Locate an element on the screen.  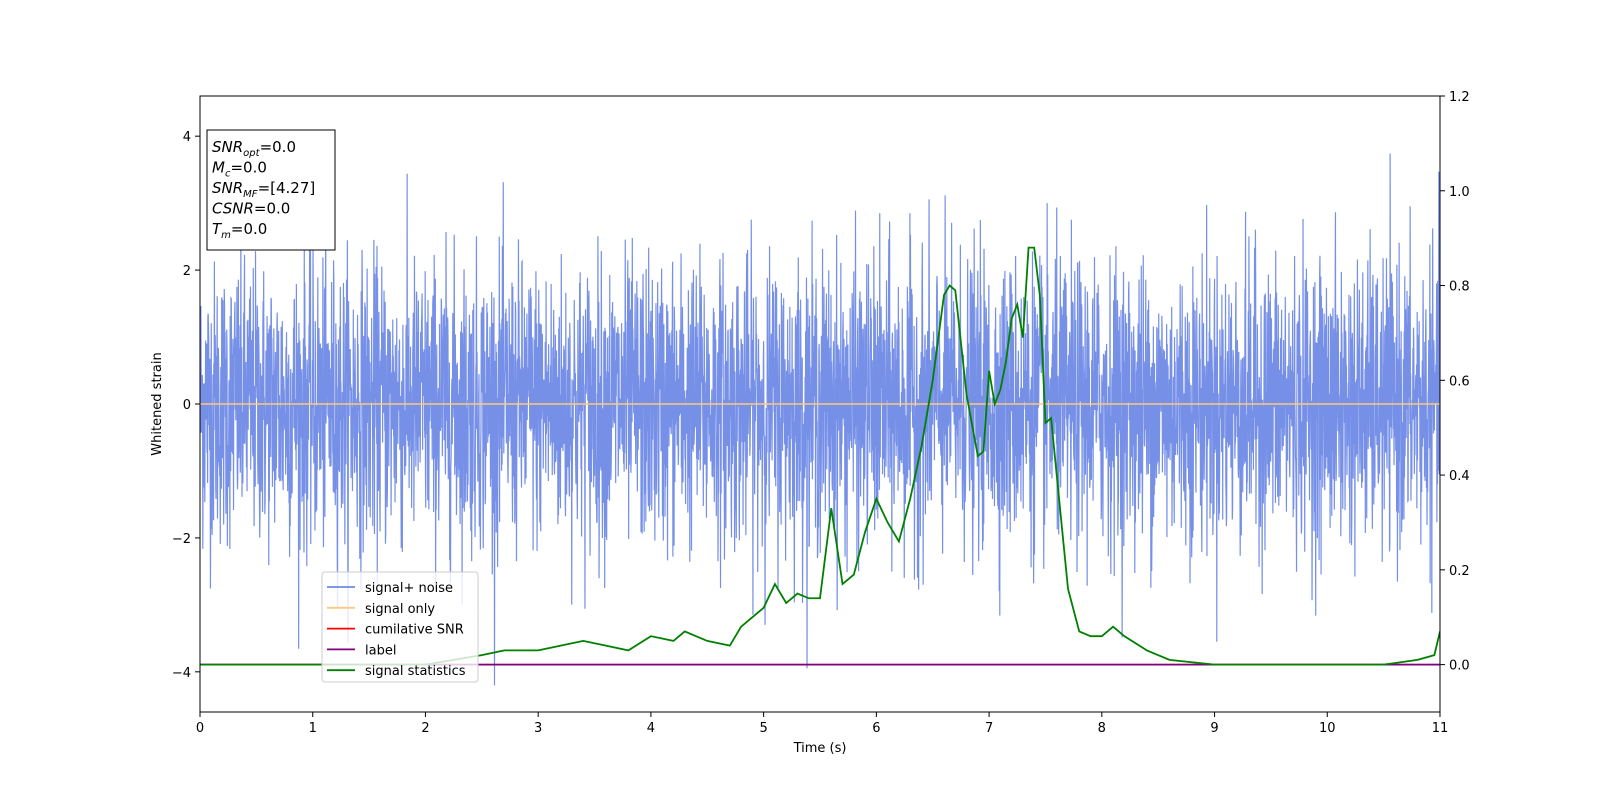
y-right-tick-label: 0.4 is located at coordinates (1459, 476).